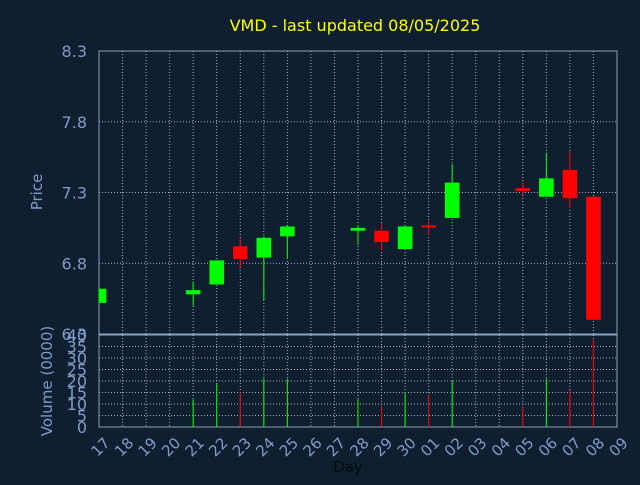 The image size is (640, 485). What do you see at coordinates (77, 404) in the screenshot?
I see `volume-y-tick-label: 10` at bounding box center [77, 404].